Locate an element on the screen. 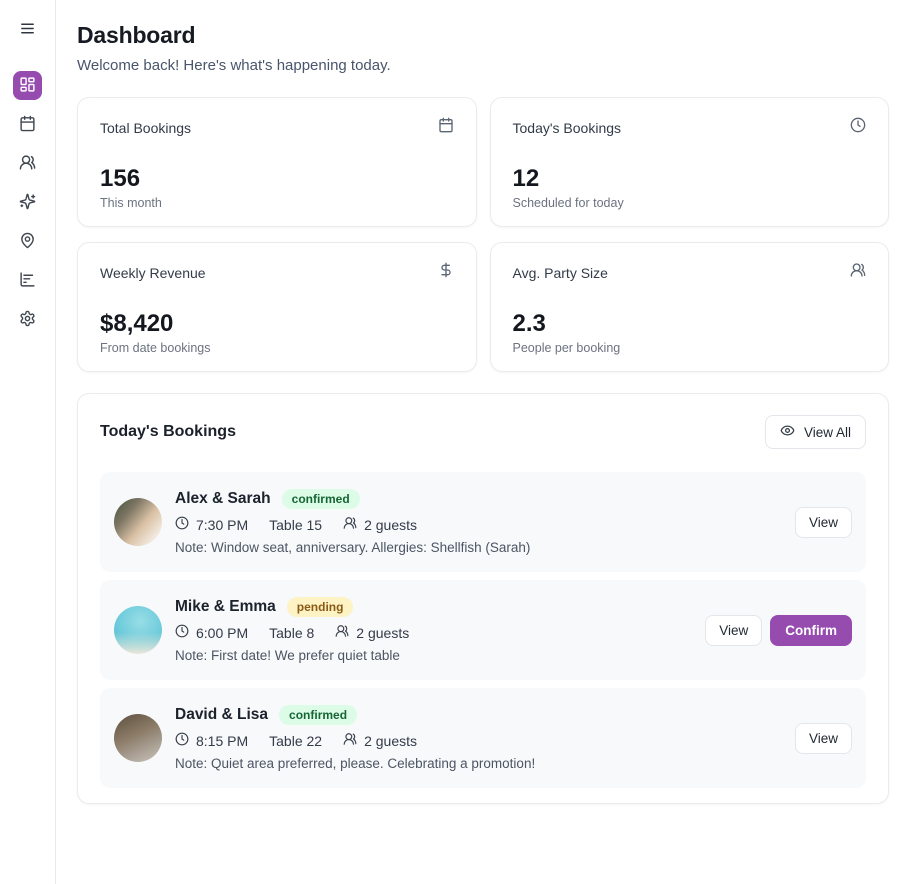 This screenshot has height=884, width=909. hamburger-icon is located at coordinates (27, 30).